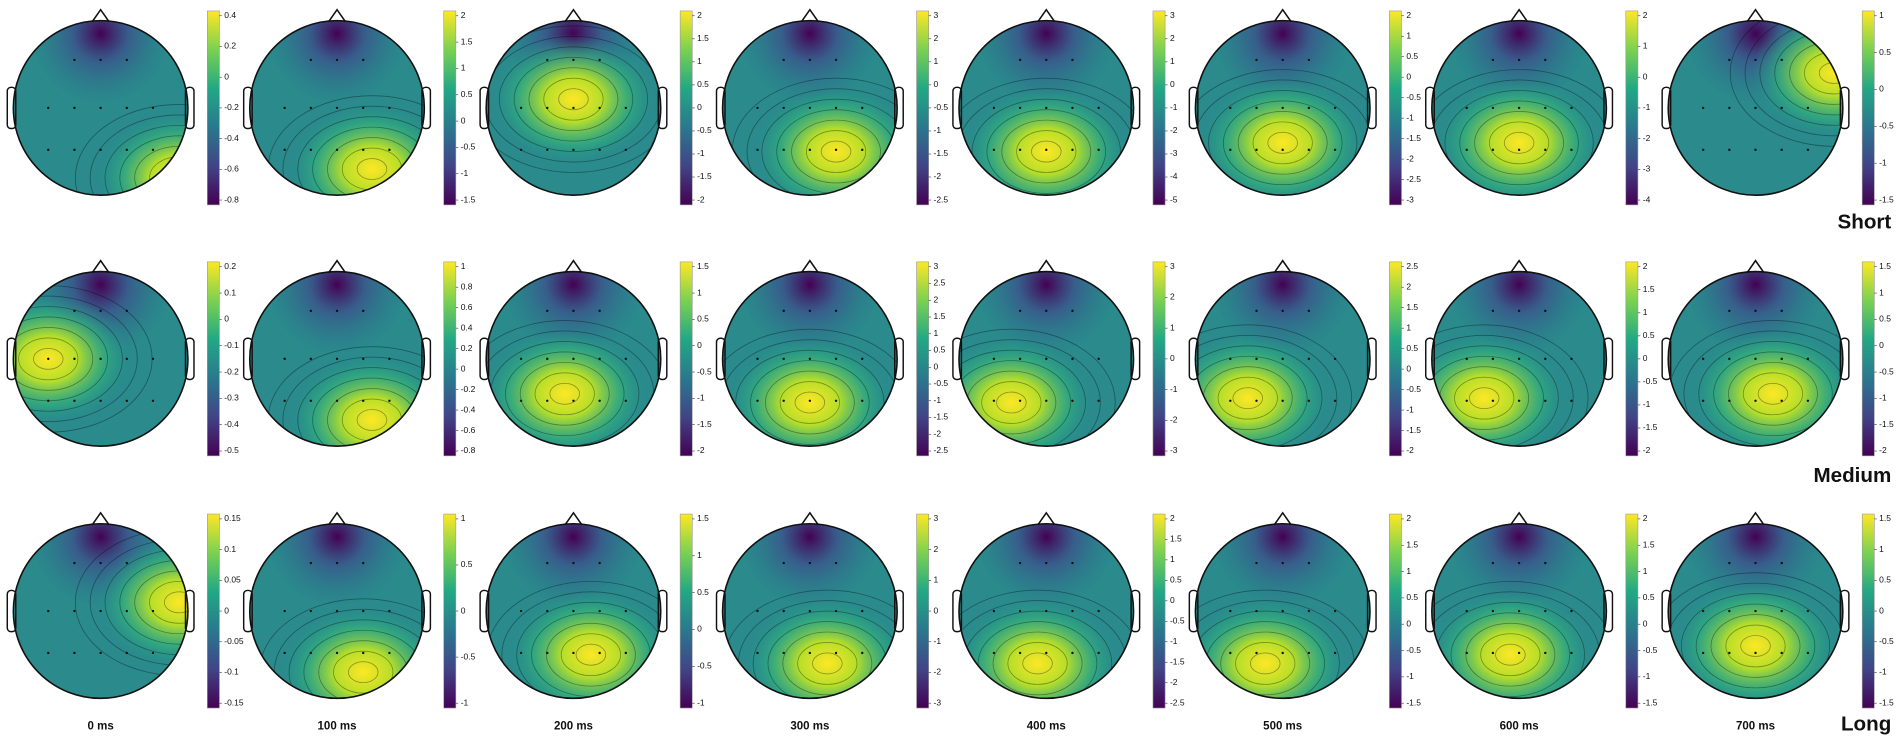 The width and height of the screenshot is (1901, 742). I want to click on time-label: 400 ms, so click(1046, 726).